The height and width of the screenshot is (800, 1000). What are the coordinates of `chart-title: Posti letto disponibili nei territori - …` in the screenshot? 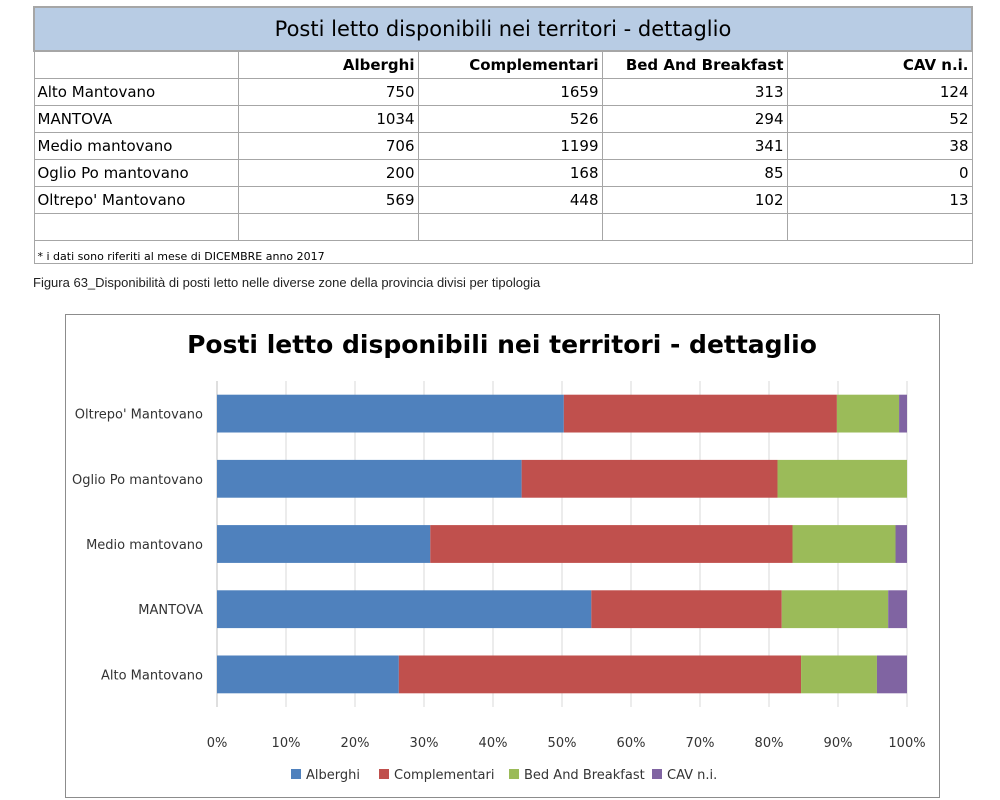 It's located at (502, 344).